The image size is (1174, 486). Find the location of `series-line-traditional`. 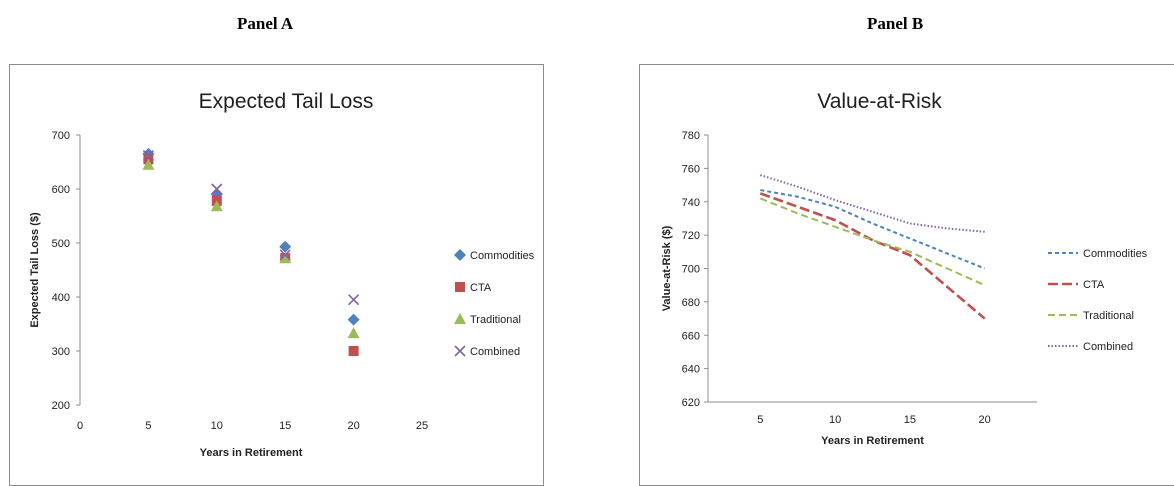

series-line-traditional is located at coordinates (872, 242).